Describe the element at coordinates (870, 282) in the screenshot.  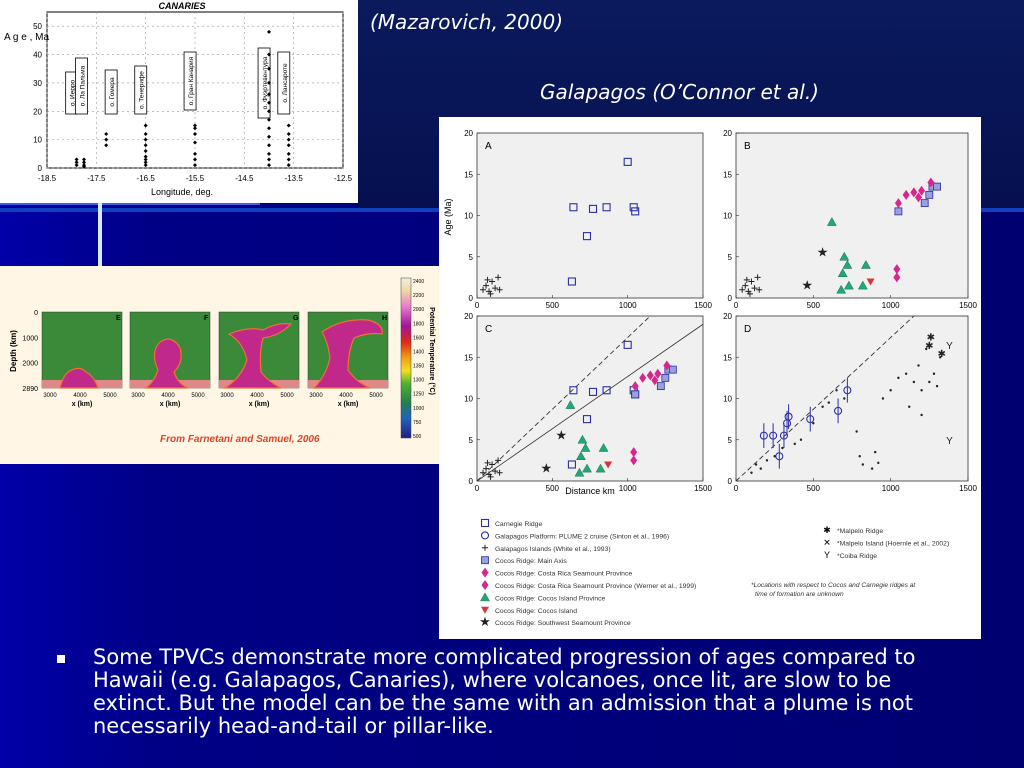
I see `data-inverted-triangle` at that location.